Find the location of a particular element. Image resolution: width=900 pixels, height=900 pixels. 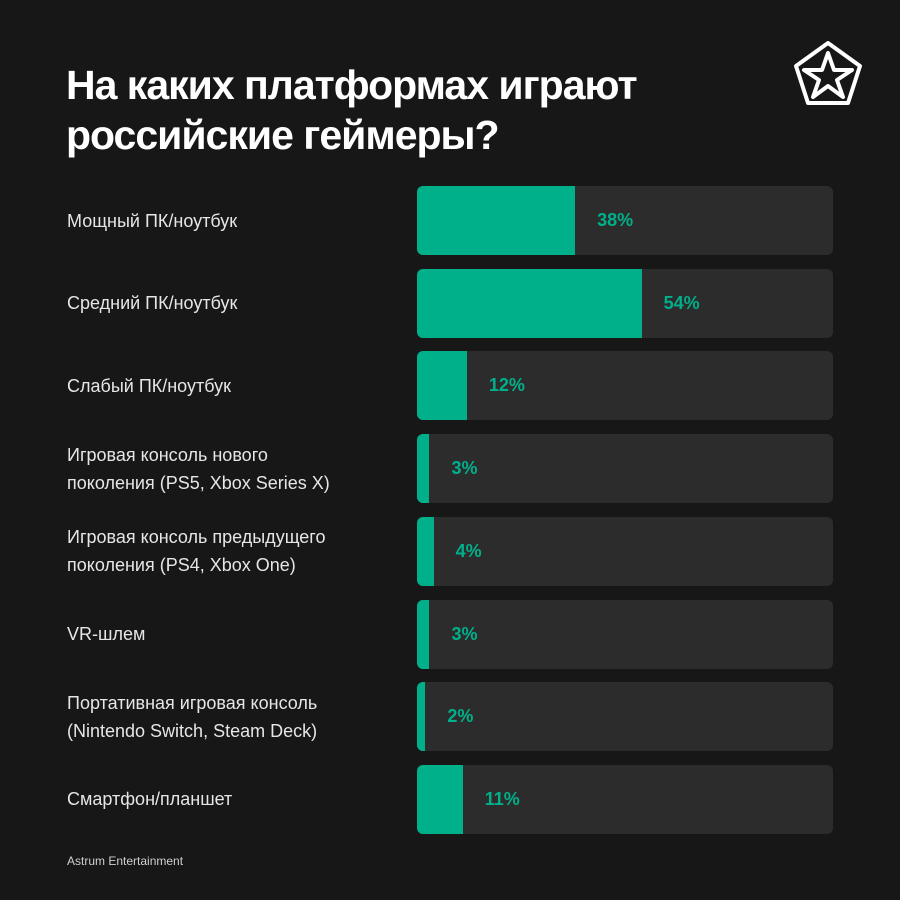

bar-track: 54% is located at coordinates (625, 303).